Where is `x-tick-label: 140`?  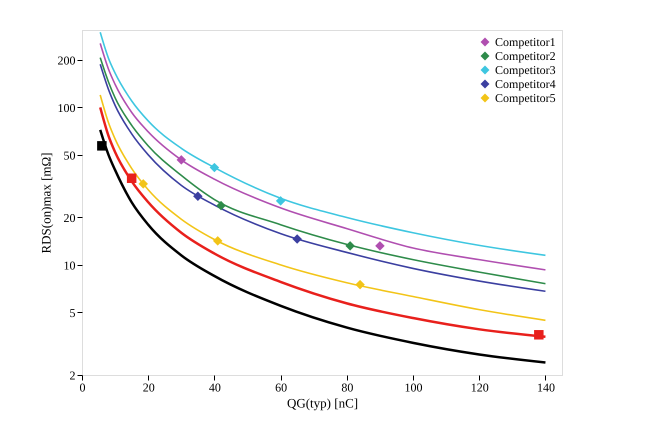 x-tick-label: 140 is located at coordinates (545, 387).